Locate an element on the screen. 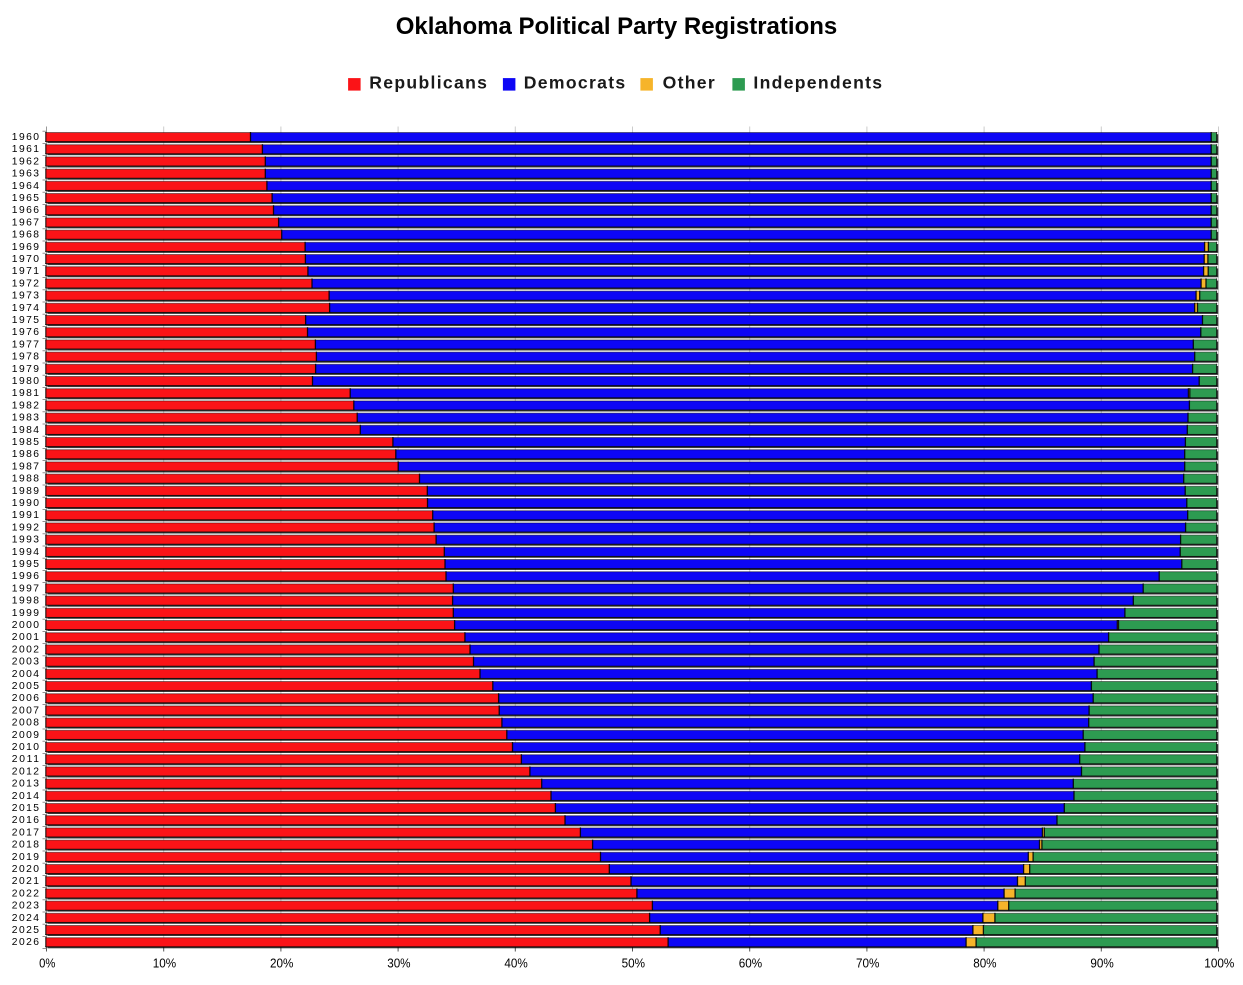  svg-text: 2013 is located at coordinates (25, 784).